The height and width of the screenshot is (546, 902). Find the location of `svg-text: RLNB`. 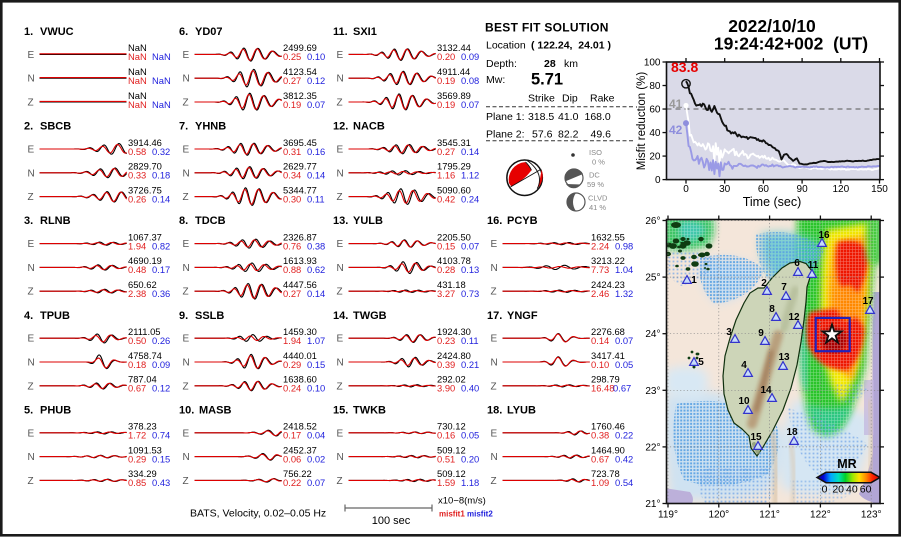

svg-text: RLNB is located at coordinates (55, 221).